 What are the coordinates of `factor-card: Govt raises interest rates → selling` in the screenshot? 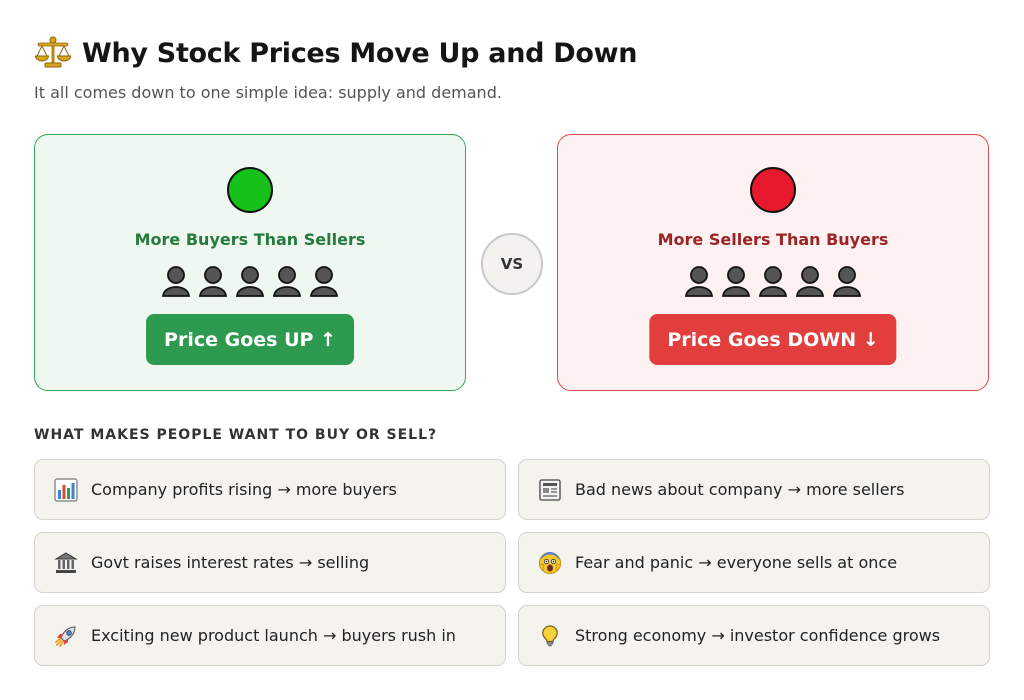 It's located at (270, 562).